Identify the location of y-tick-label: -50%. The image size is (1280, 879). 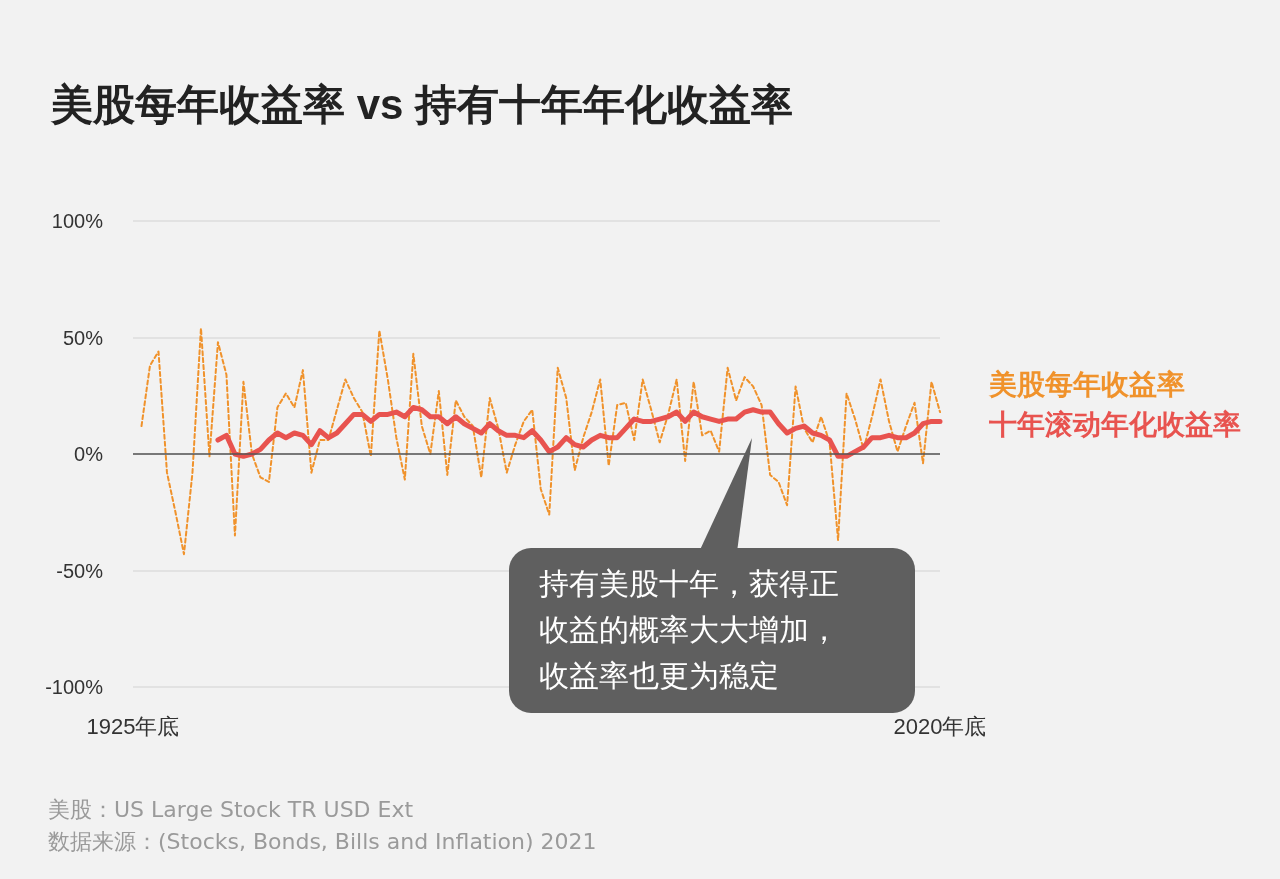
(80, 570).